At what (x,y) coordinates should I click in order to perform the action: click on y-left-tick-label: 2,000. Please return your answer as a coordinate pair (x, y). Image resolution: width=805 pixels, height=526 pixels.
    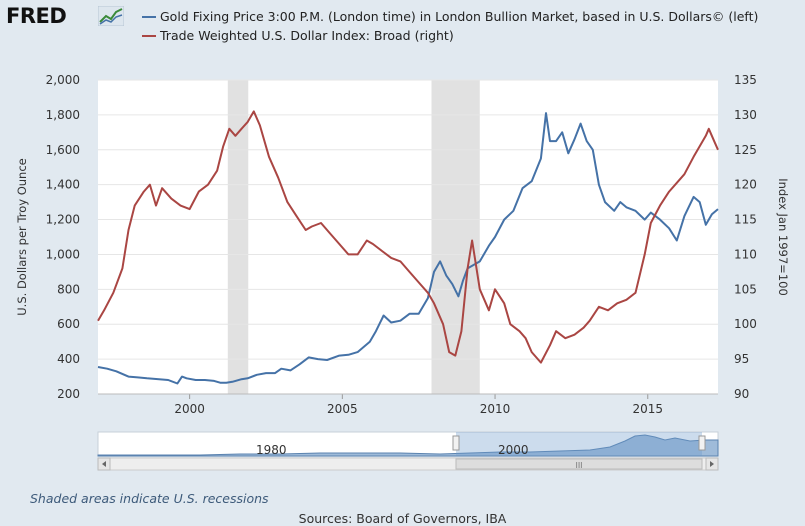
    Looking at the image, I should click on (63, 80).